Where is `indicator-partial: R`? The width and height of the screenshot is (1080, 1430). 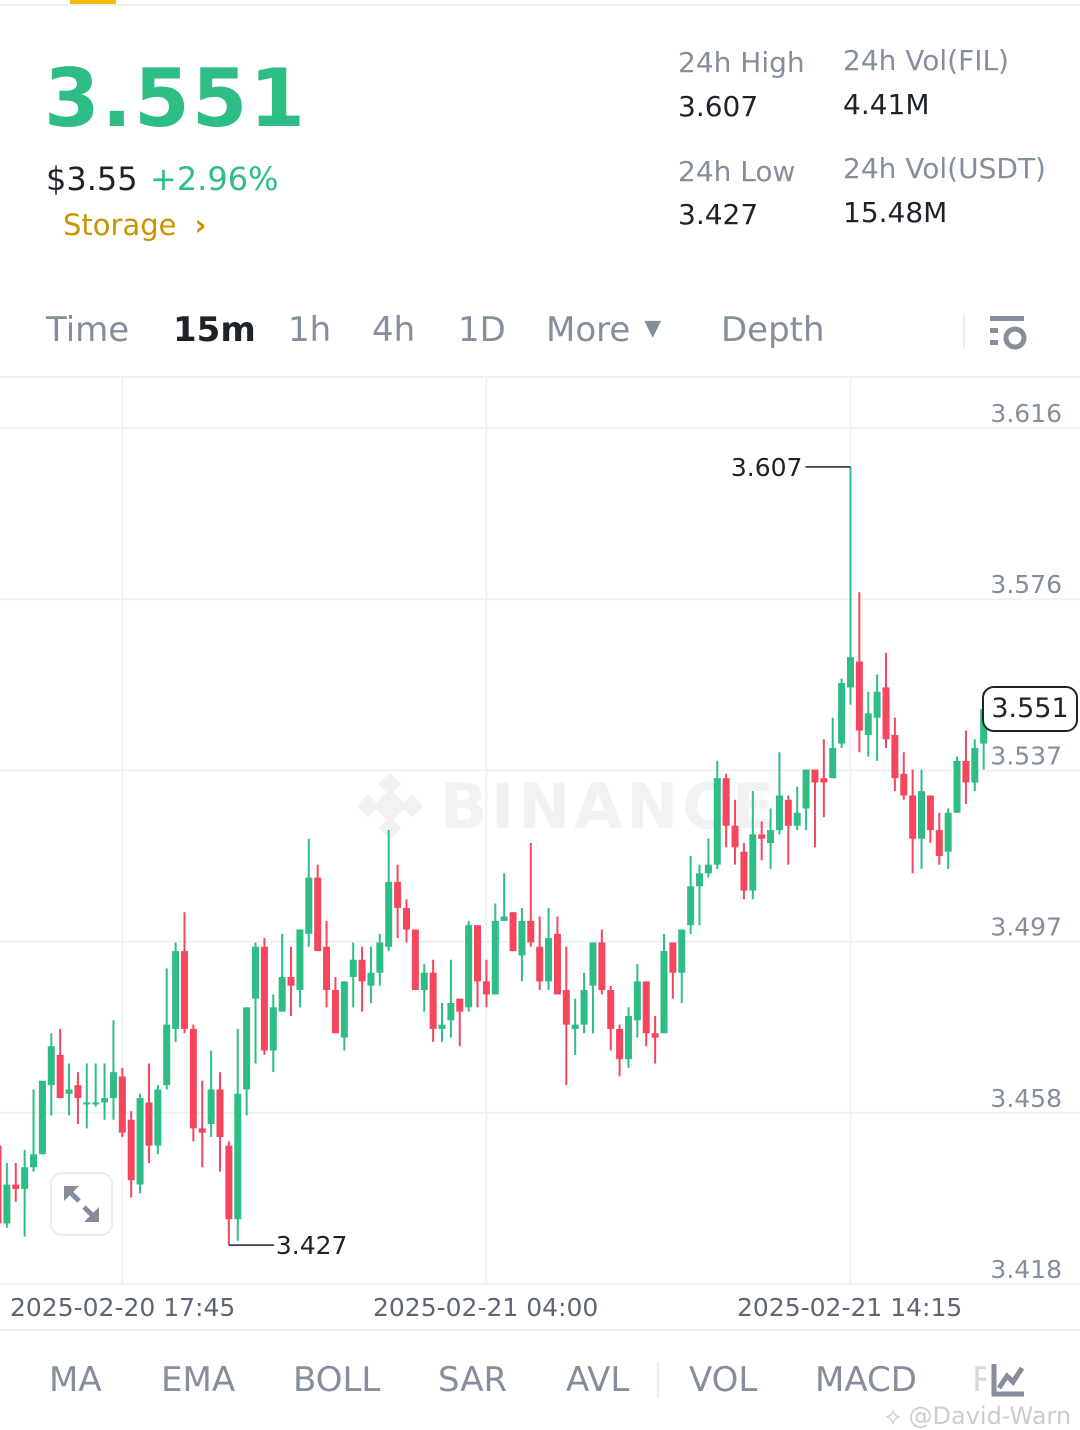 indicator-partial: R is located at coordinates (979, 1380).